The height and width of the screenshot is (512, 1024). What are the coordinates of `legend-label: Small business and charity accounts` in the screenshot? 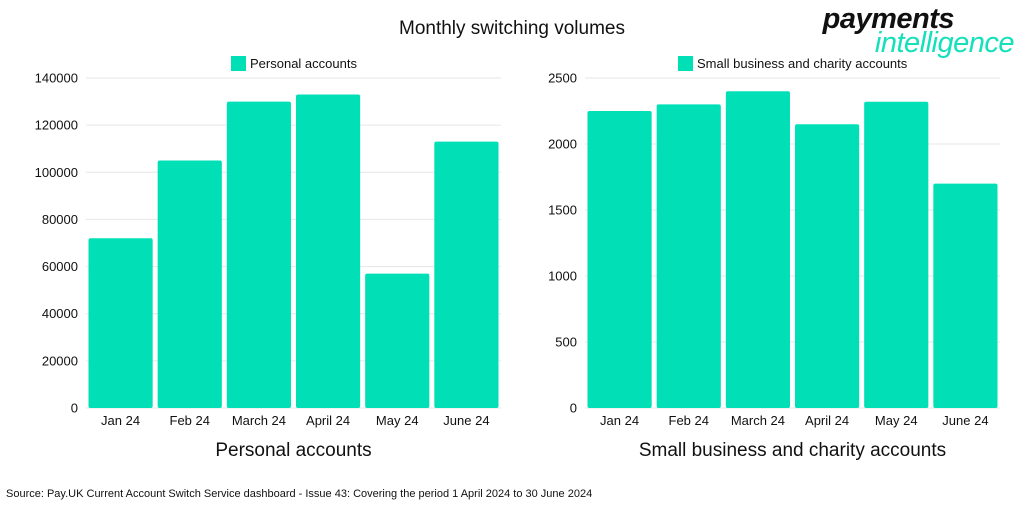 It's located at (802, 63).